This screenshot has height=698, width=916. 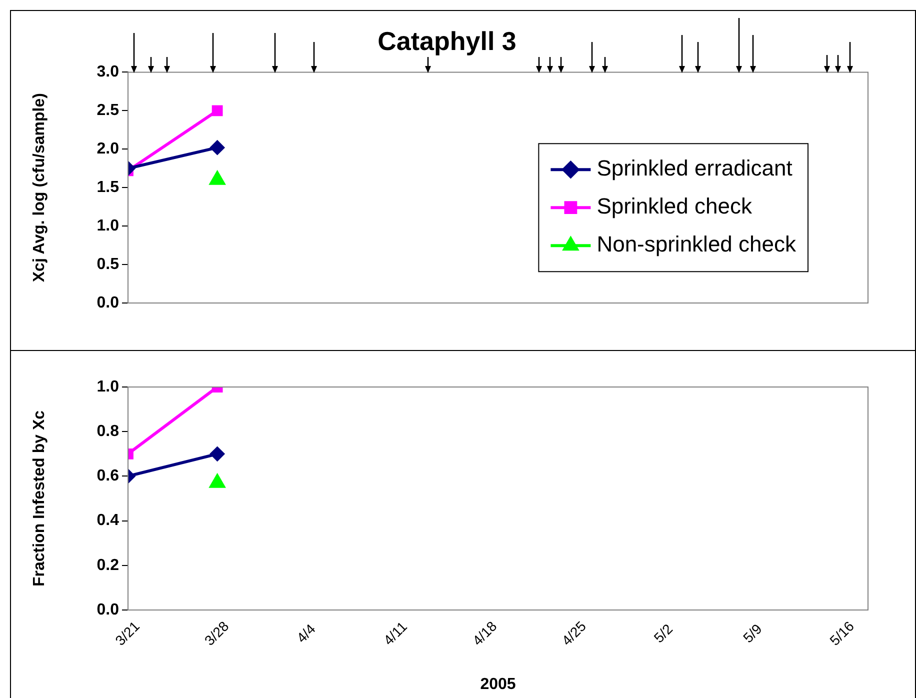 What do you see at coordinates (108, 521) in the screenshot?
I see `y-tick-label: 0.4` at bounding box center [108, 521].